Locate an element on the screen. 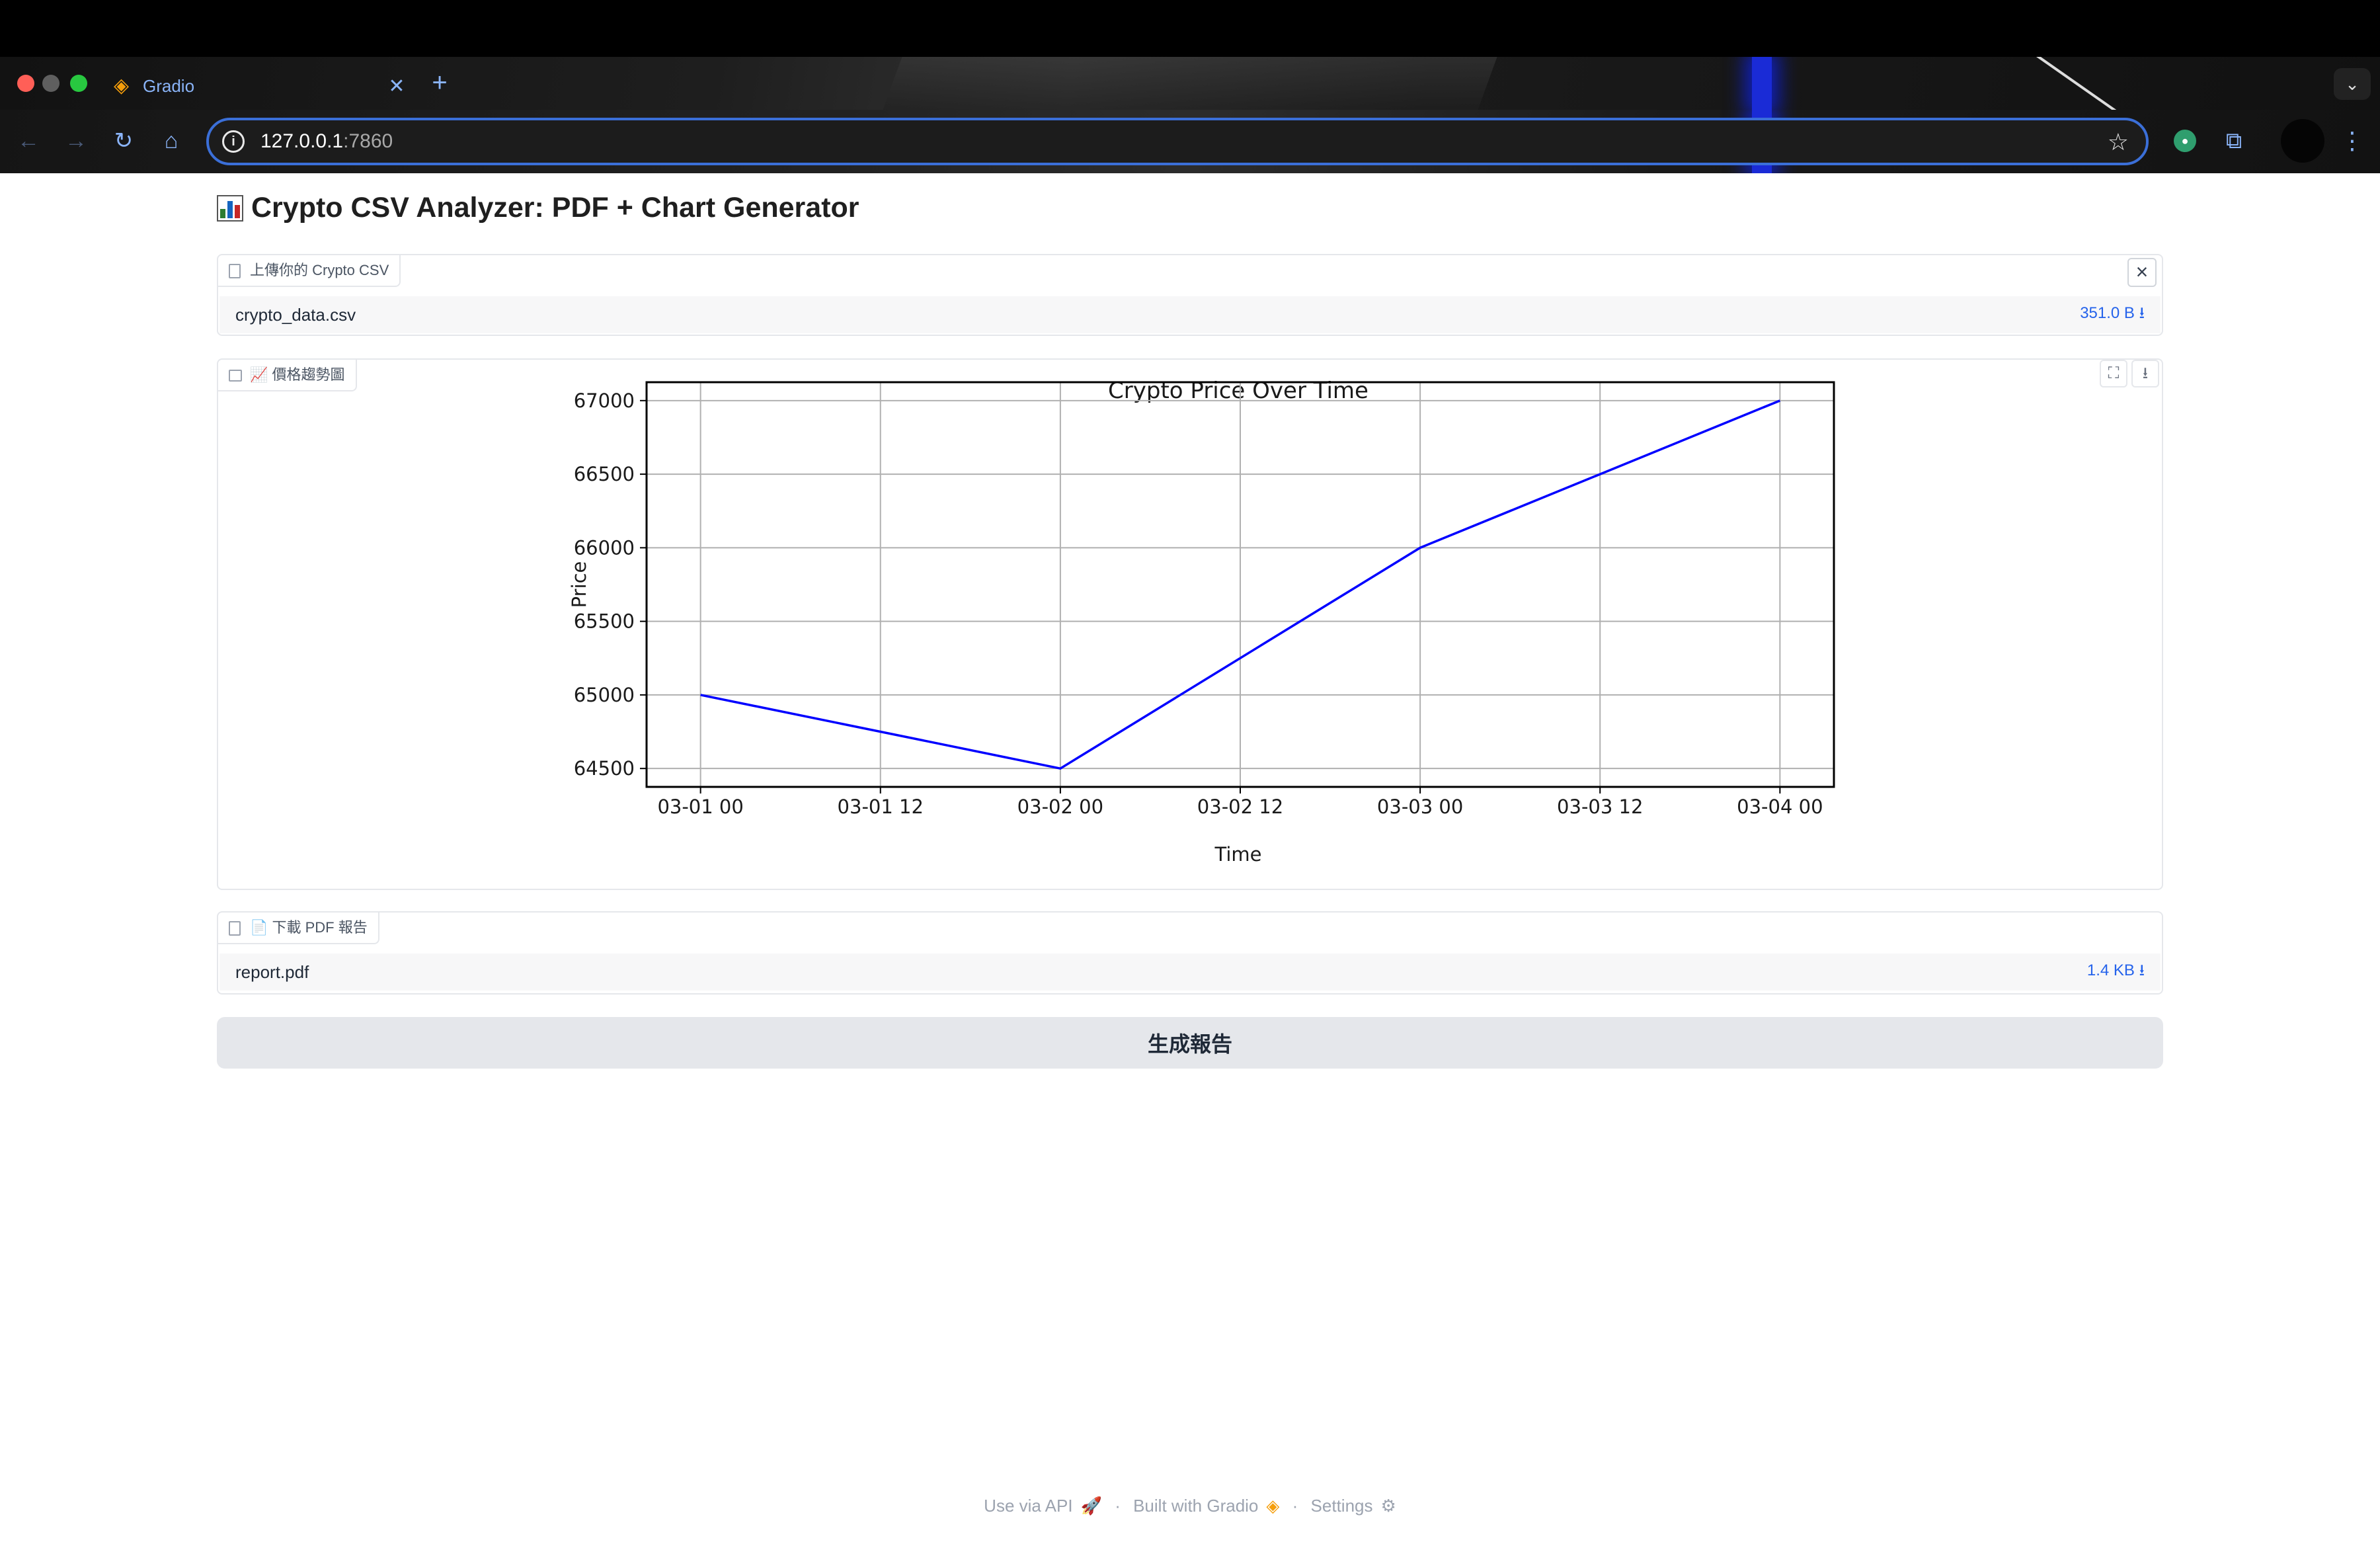  x-tick-label: 03-03 12 is located at coordinates (1600, 806).